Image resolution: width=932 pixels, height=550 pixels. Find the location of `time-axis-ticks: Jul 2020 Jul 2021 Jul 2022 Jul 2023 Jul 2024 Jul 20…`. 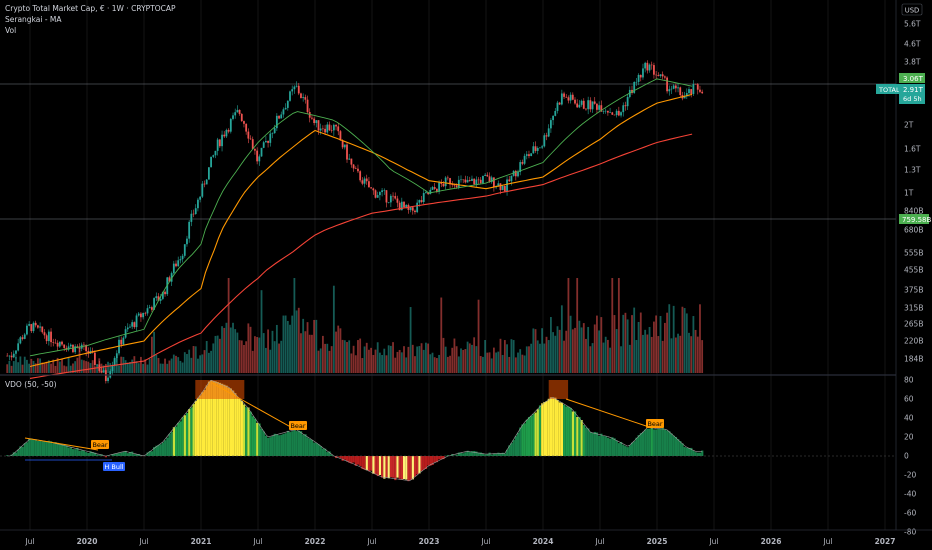

time-axis-ticks: Jul 2020 Jul 2021 Jul 2022 Jul 2023 Jul 2024 Jul 20… is located at coordinates (459, 541).